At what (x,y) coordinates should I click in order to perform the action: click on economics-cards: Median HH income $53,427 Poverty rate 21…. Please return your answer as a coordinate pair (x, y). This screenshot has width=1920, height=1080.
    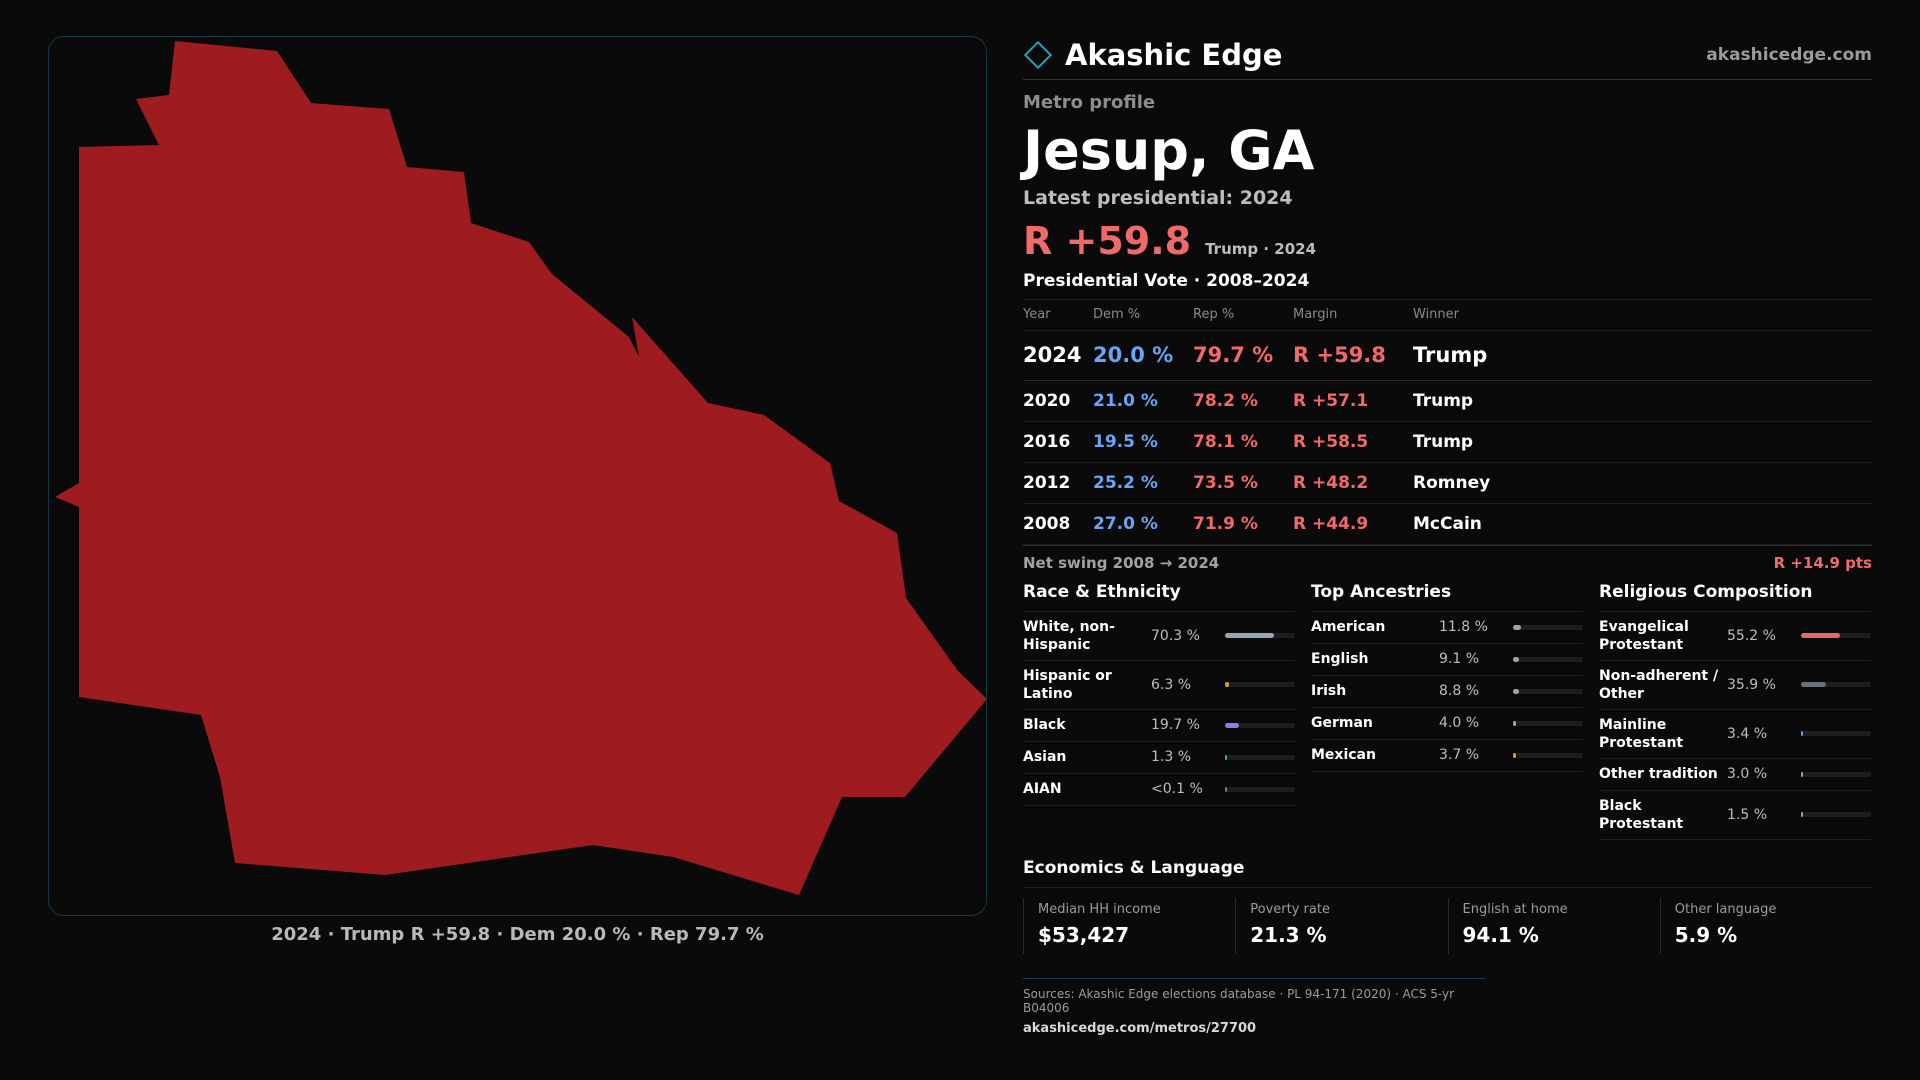
    Looking at the image, I should click on (1447, 925).